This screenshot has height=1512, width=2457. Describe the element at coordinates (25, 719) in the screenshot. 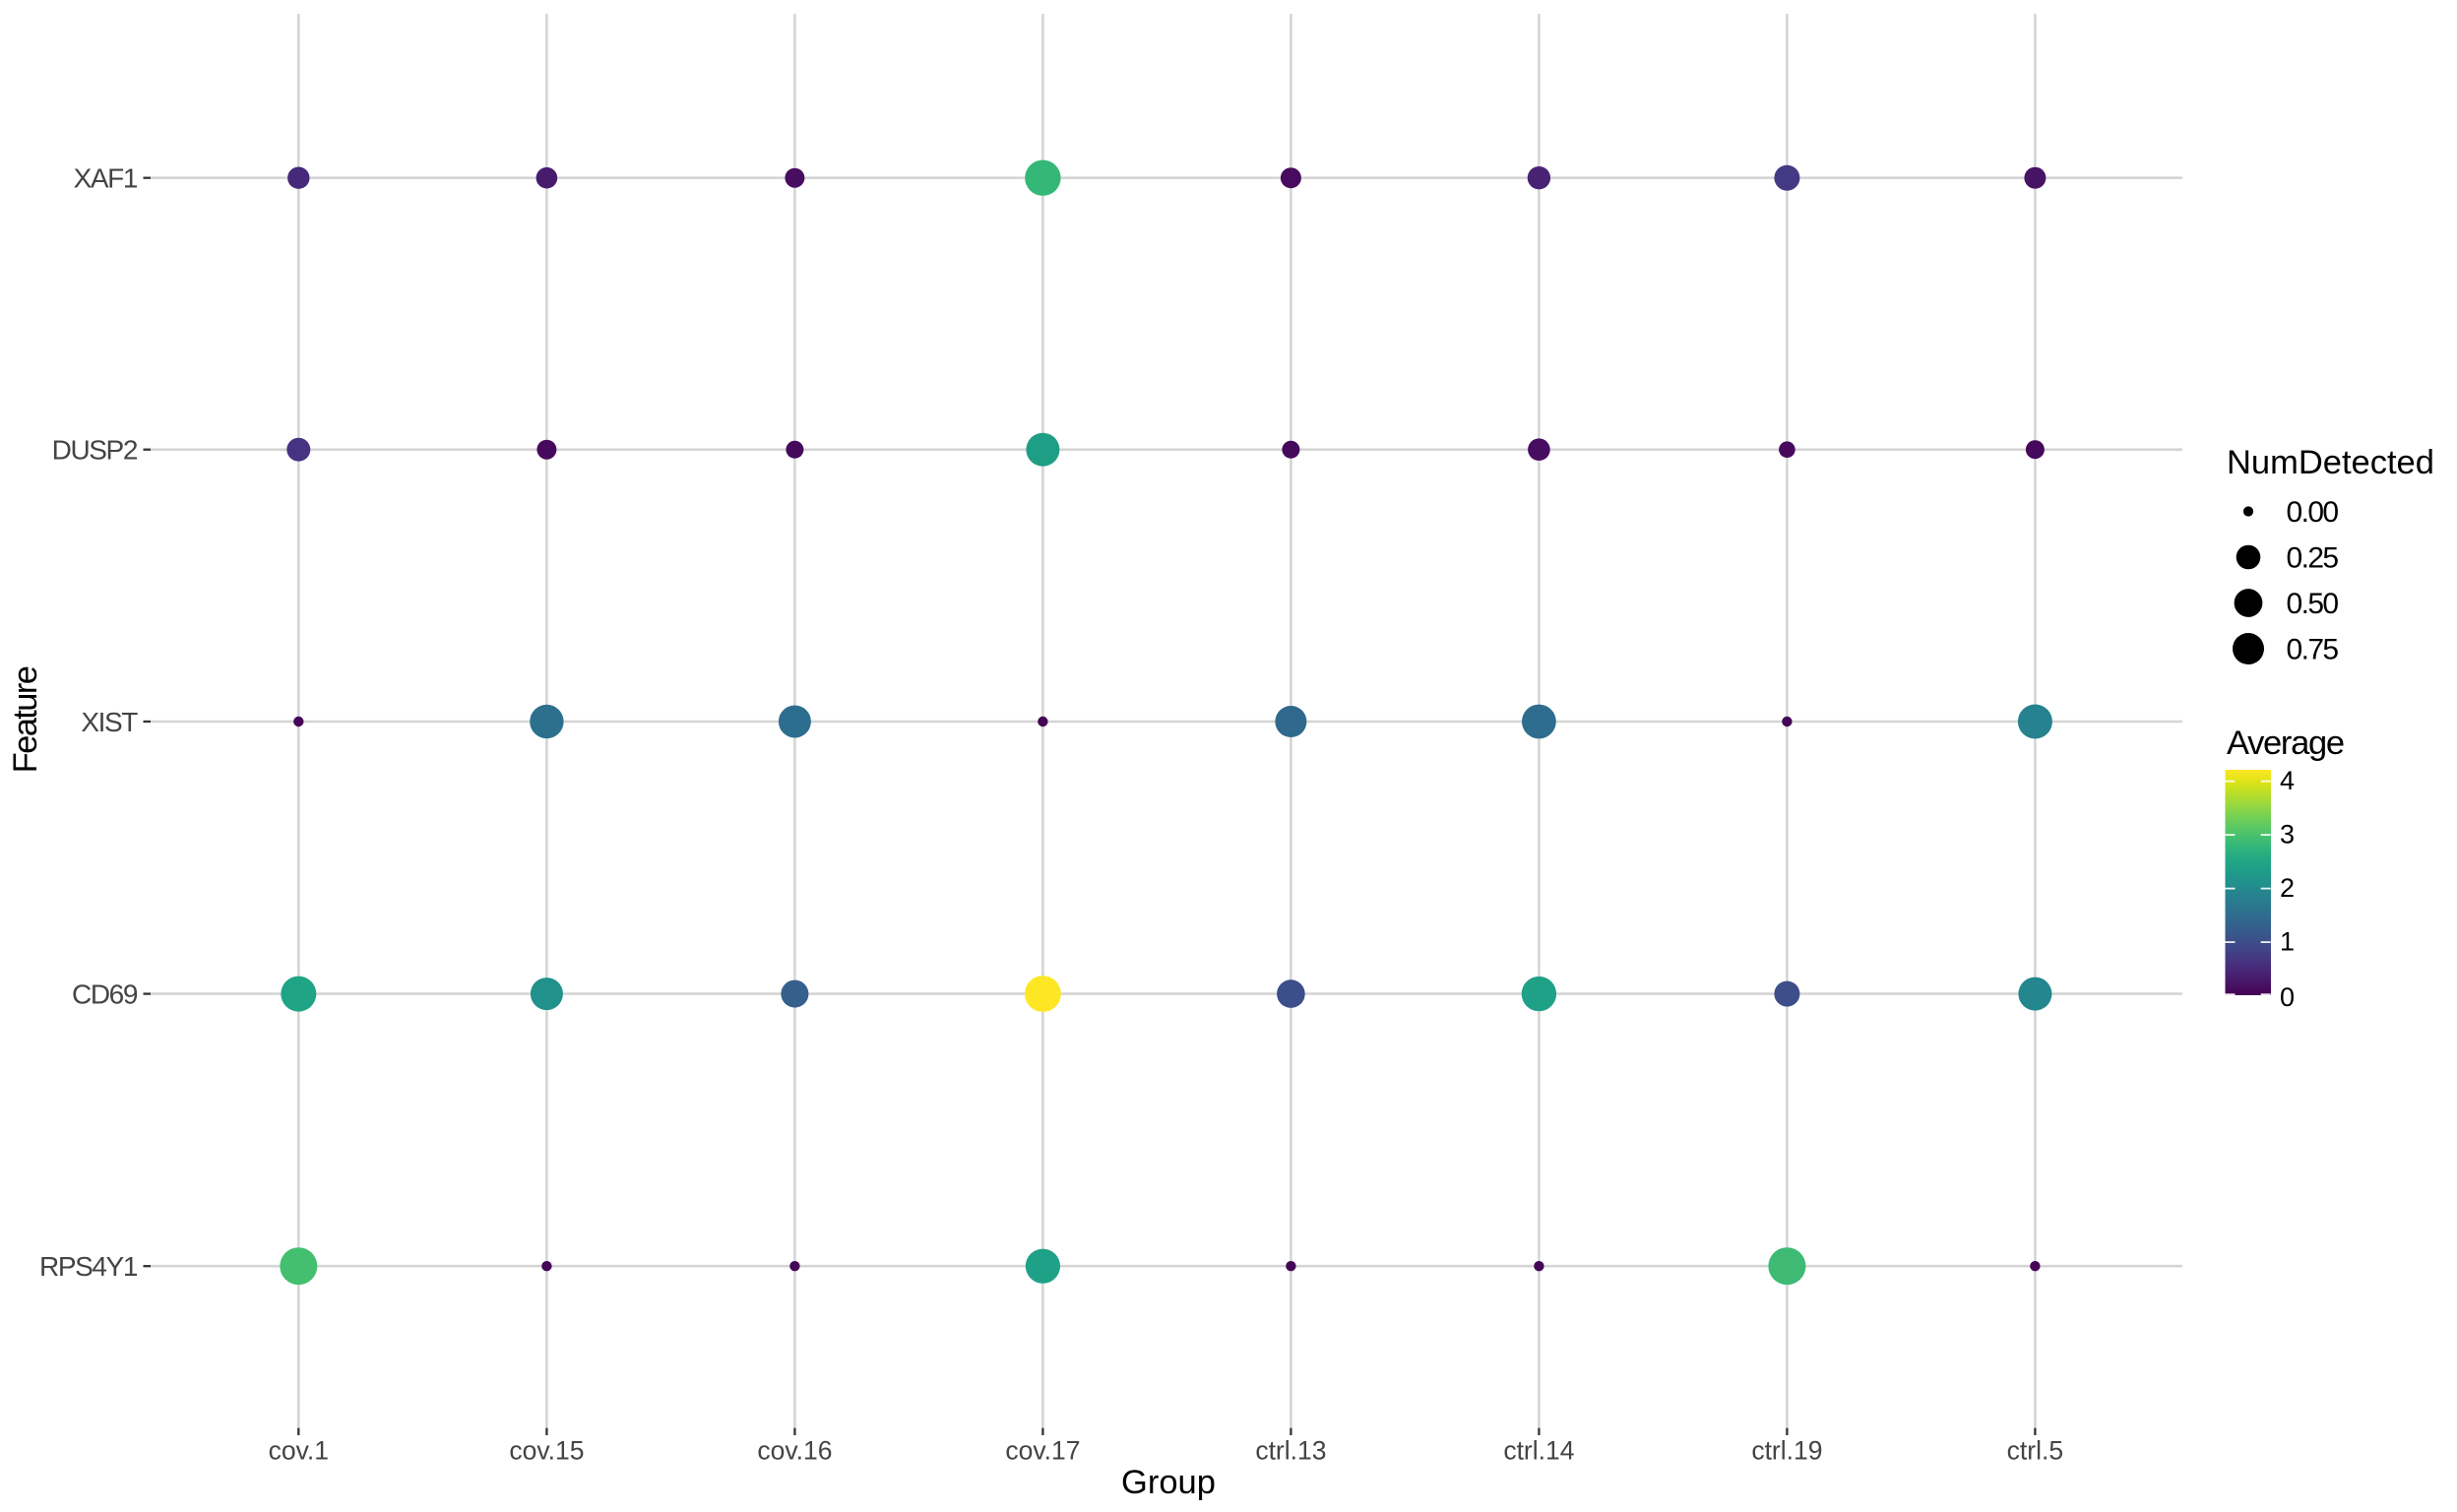

I see `svg-text: Feature` at that location.